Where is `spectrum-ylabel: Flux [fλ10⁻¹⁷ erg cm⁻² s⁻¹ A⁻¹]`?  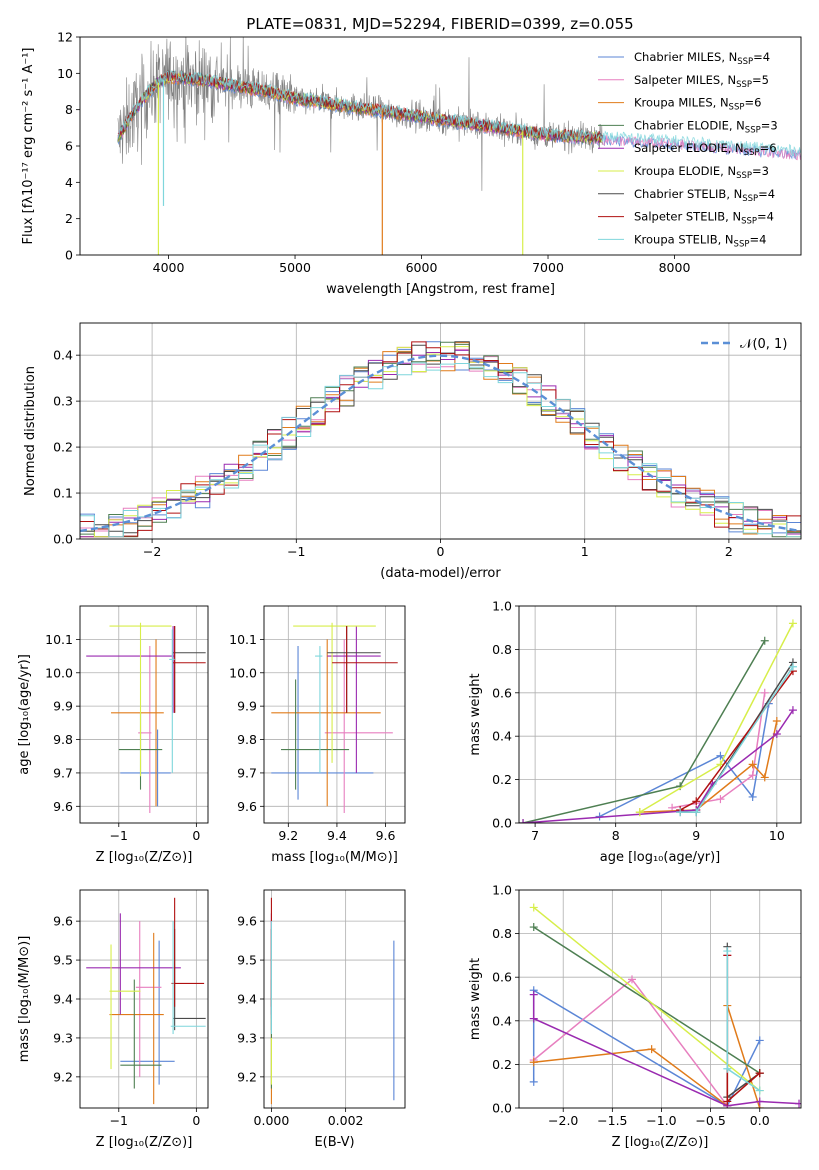 spectrum-ylabel: Flux [fλ10⁻¹⁷ erg cm⁻² s⁻¹ A⁻¹] is located at coordinates (28, 146).